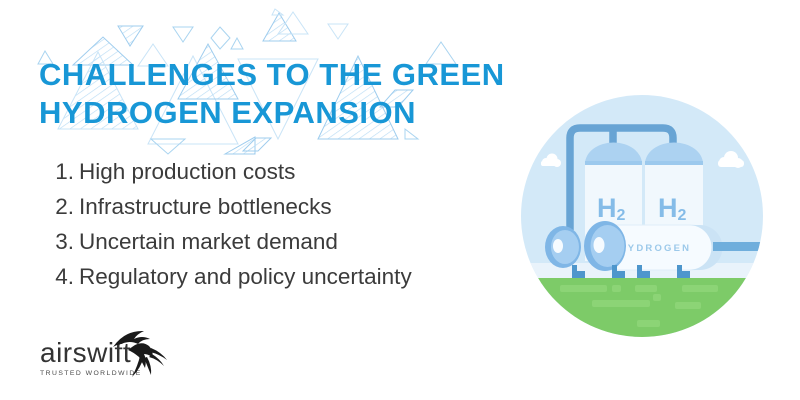 This screenshot has width=800, height=400. Describe the element at coordinates (272, 74) in the screenshot. I see `page-title-line1: CHALLENGES TO THE GREEN` at that location.